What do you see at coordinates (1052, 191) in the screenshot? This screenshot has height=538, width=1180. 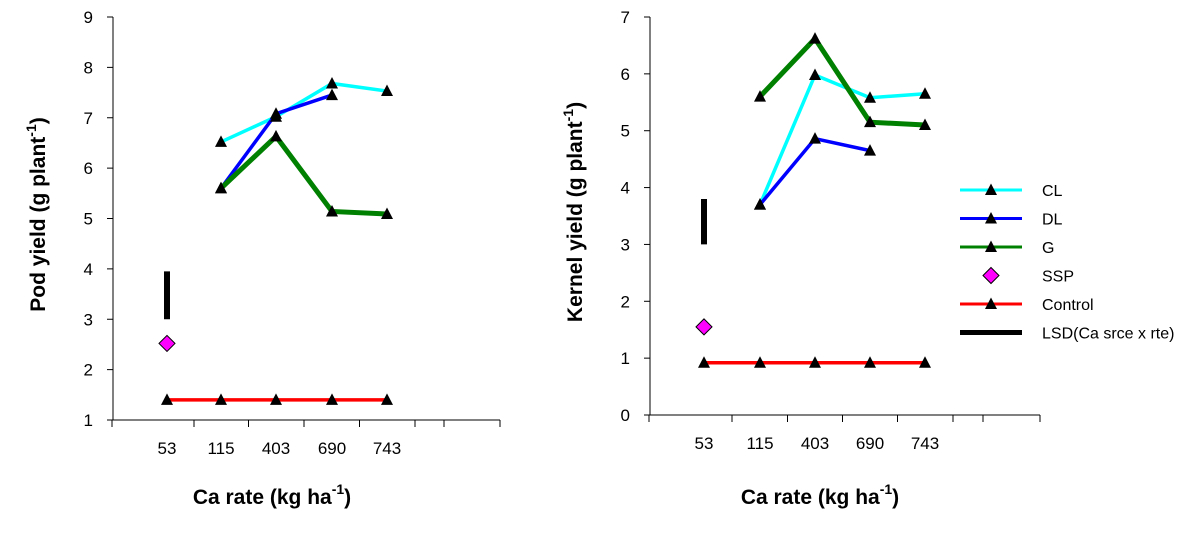 I see `legend-label: CL` at bounding box center [1052, 191].